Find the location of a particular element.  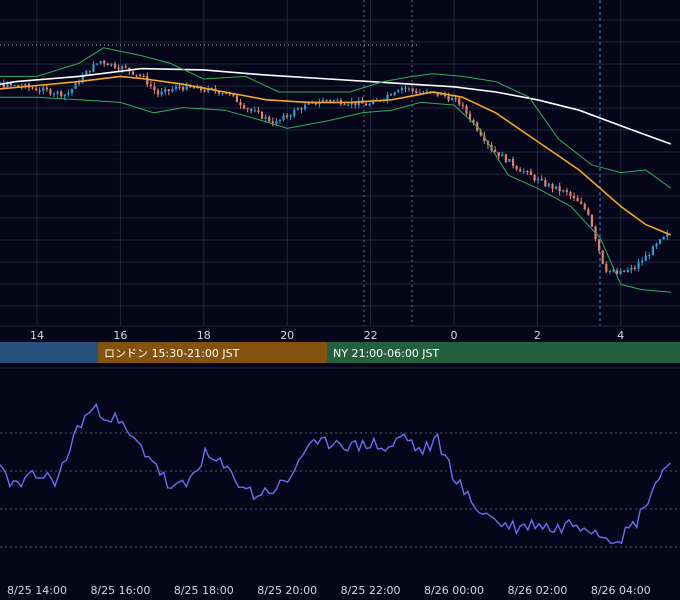

date-tick-label: 8/26 00:00 is located at coordinates (454, 590).